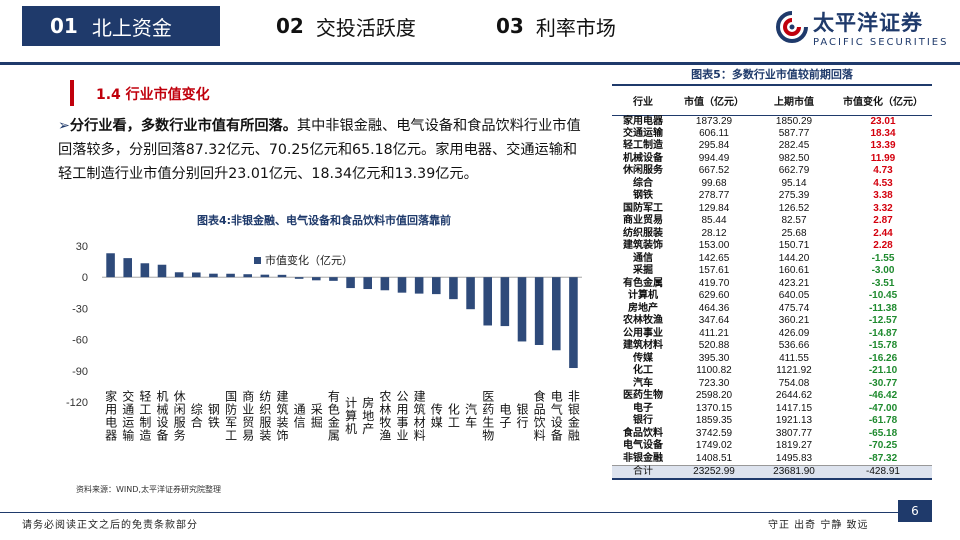  I want to click on market-cap-cell: 395.30, so click(714, 358).